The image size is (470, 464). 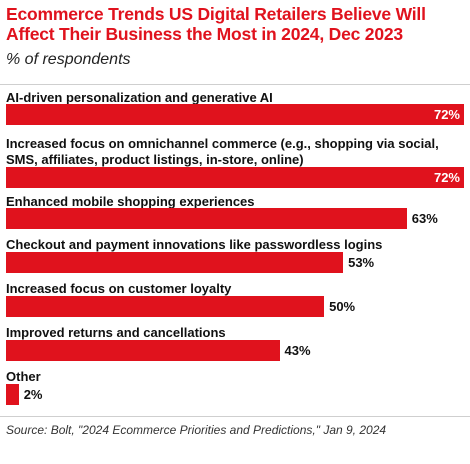 I want to click on chart-subtitle: % of respondents, so click(x=68, y=59).